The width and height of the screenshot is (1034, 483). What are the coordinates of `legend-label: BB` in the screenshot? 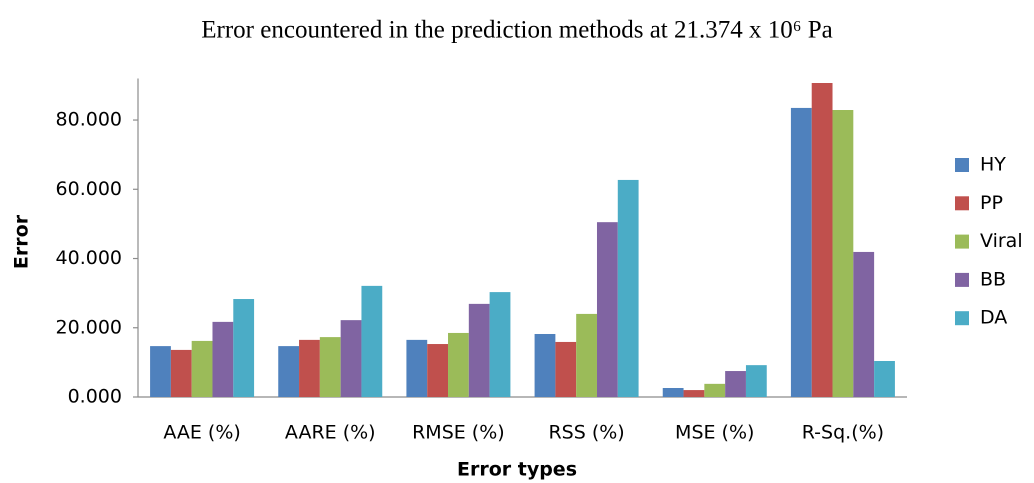 It's located at (993, 279).